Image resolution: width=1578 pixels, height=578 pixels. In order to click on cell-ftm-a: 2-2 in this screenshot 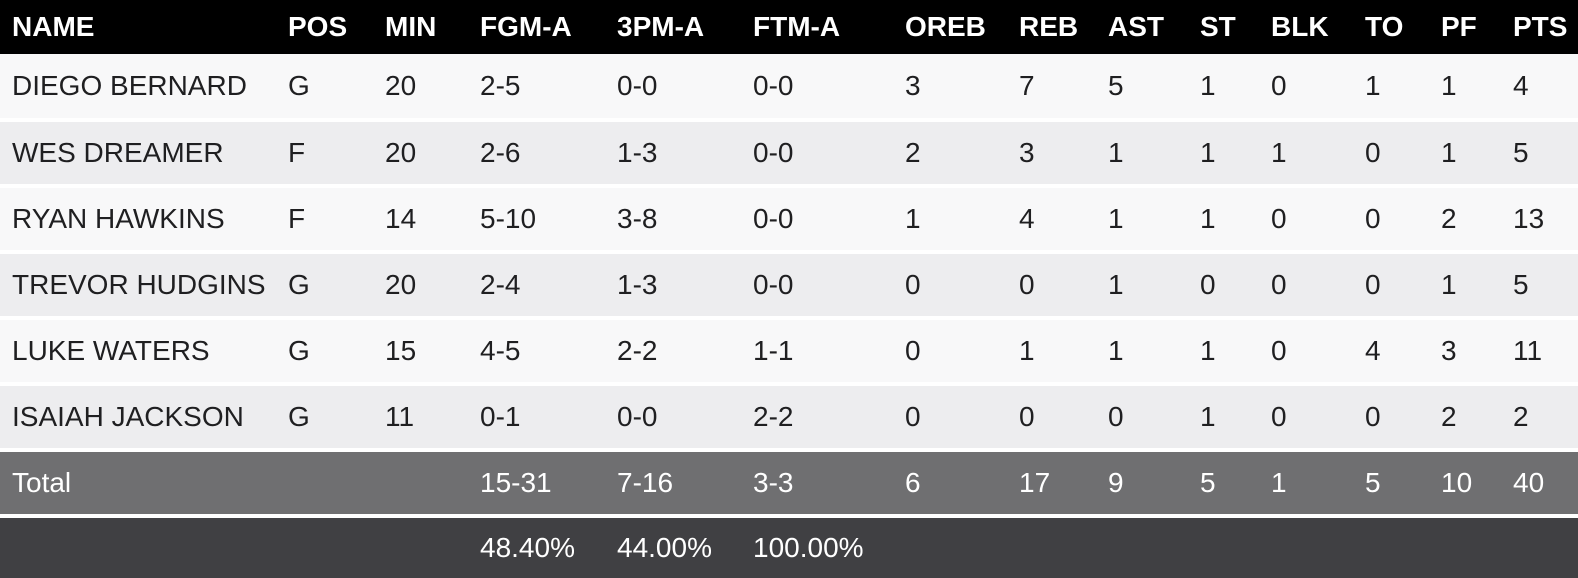, I will do `click(817, 418)`.